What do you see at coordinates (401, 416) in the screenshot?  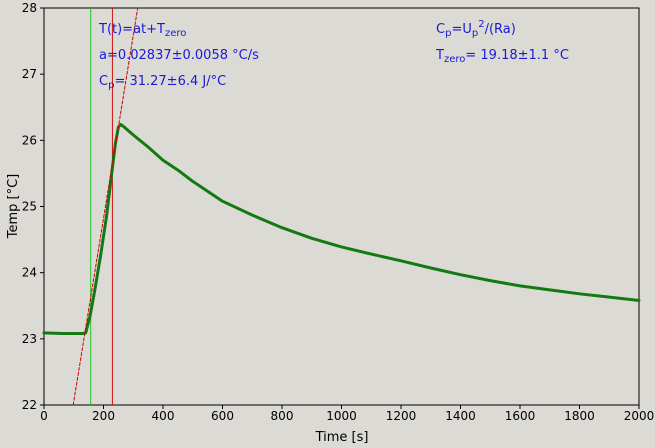 I see `x-tick-label-1200: 1200` at bounding box center [401, 416].